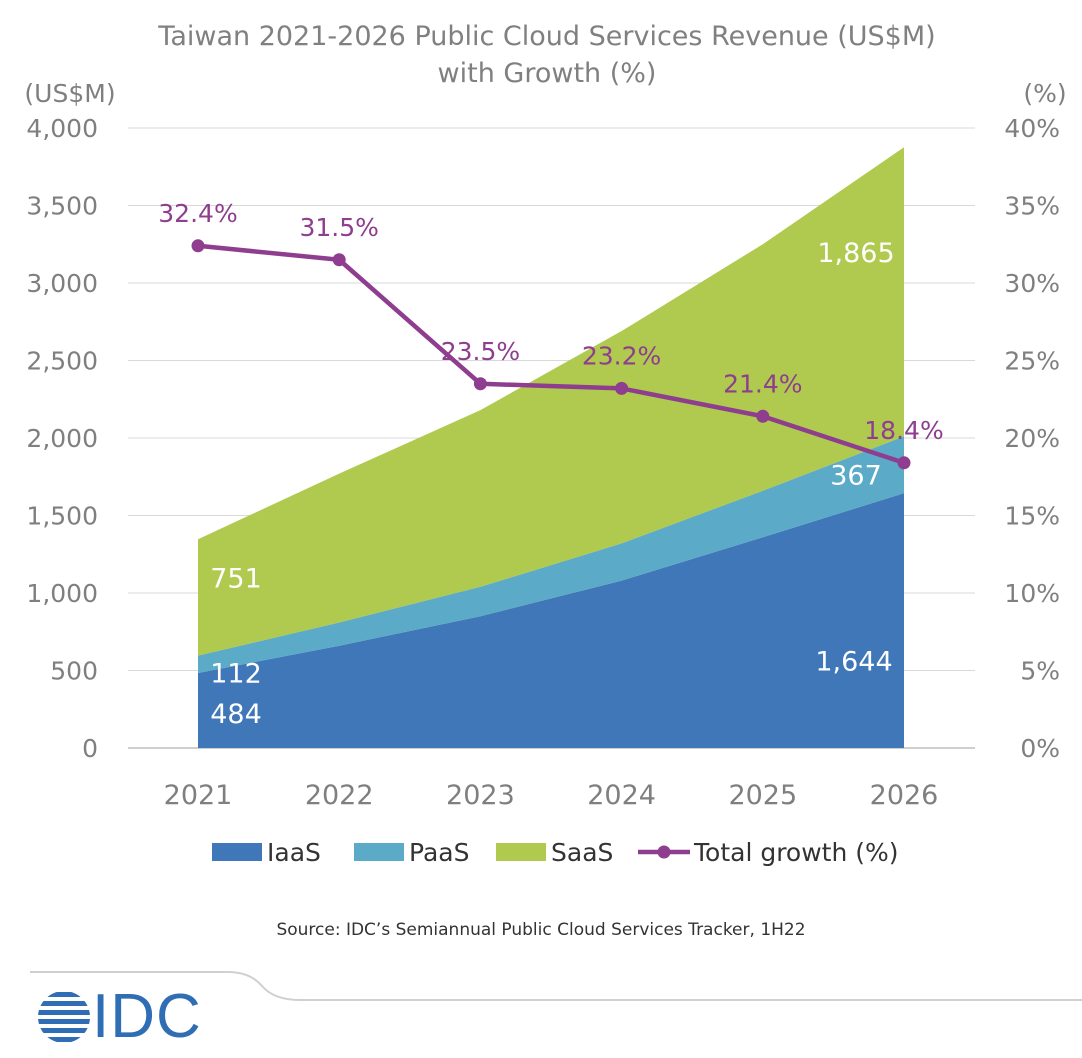 The height and width of the screenshot is (1058, 1082). Describe the element at coordinates (62, 438) in the screenshot. I see `left-tick-label: 2,000` at that location.